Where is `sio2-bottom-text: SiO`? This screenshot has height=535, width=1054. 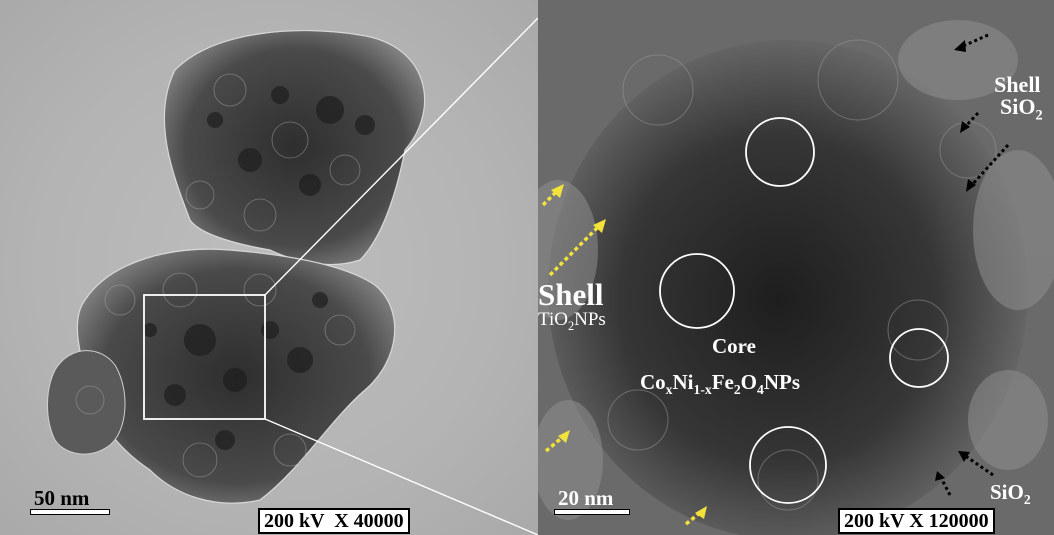
sio2-bottom-text: SiO is located at coordinates (1007, 492).